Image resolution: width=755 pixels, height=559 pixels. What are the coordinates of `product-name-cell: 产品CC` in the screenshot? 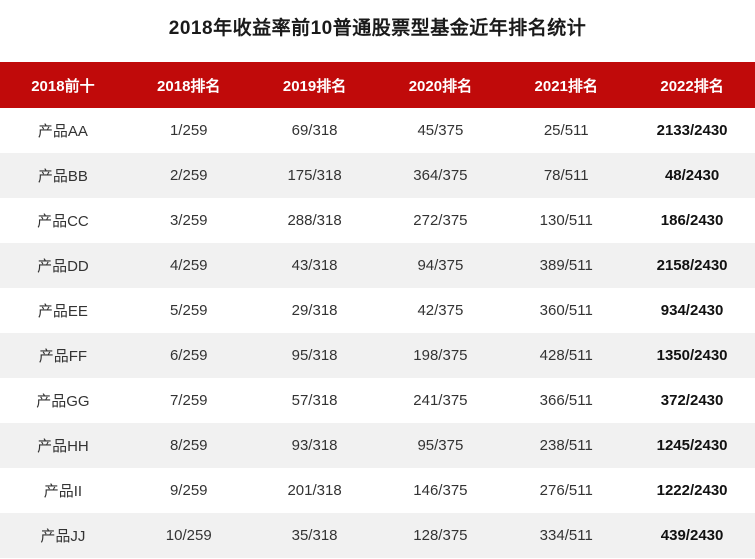 It's located at (63, 221).